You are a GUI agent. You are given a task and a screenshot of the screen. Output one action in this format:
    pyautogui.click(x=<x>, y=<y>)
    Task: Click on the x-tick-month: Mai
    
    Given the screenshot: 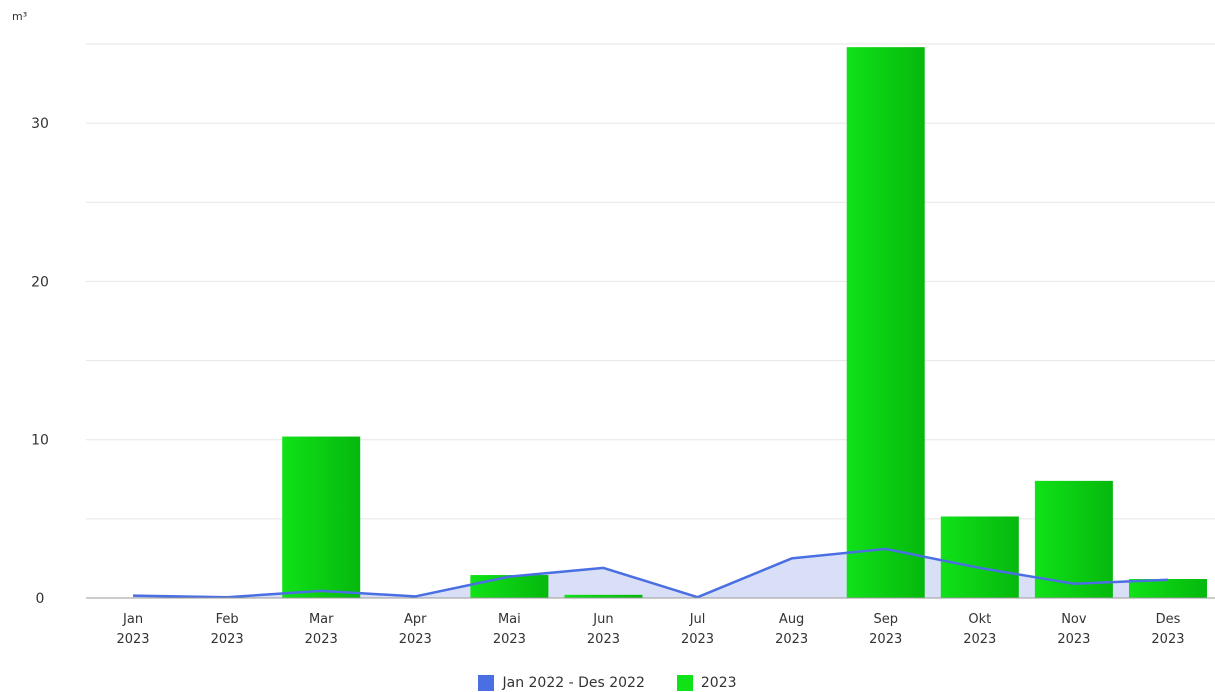 What is the action you would take?
    pyautogui.click(x=509, y=619)
    